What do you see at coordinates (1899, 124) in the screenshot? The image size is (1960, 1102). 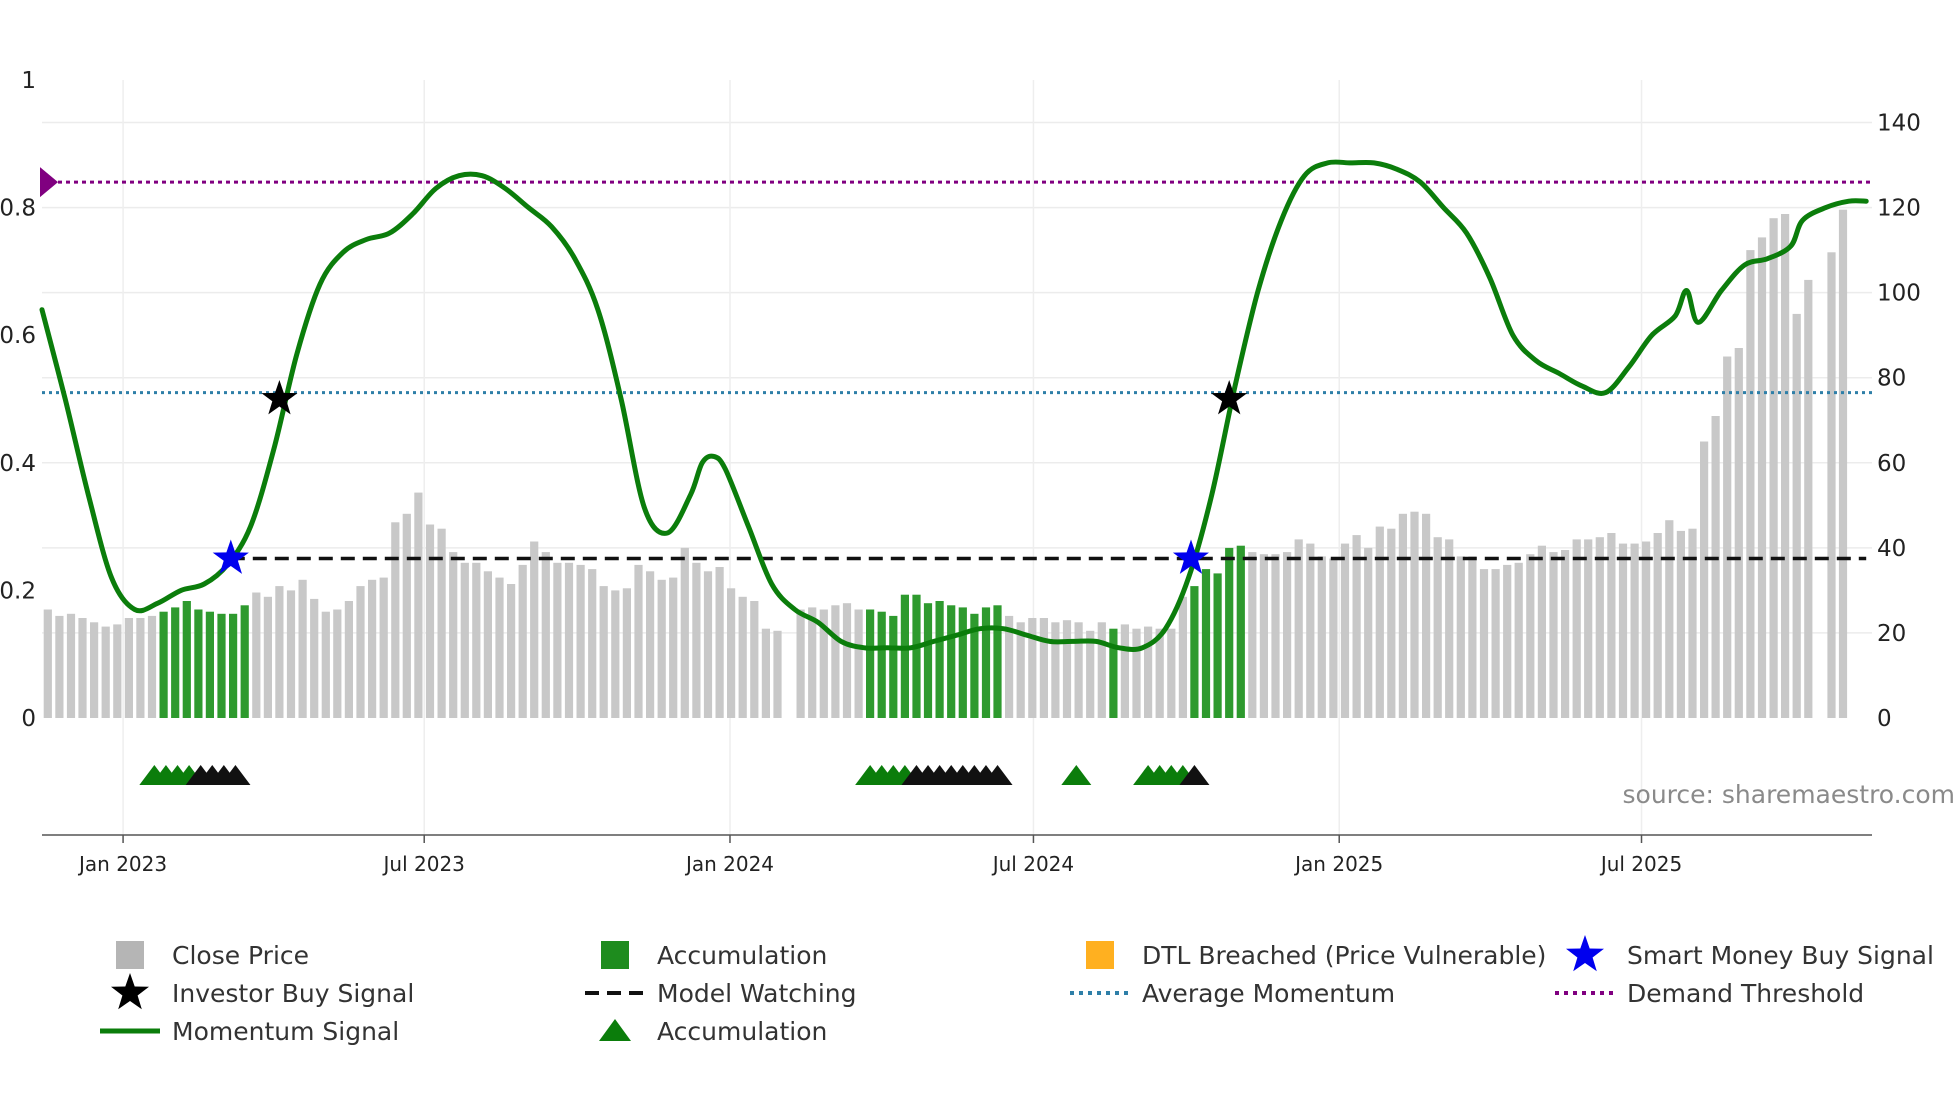 I see `right-tick-label: 140` at bounding box center [1899, 124].